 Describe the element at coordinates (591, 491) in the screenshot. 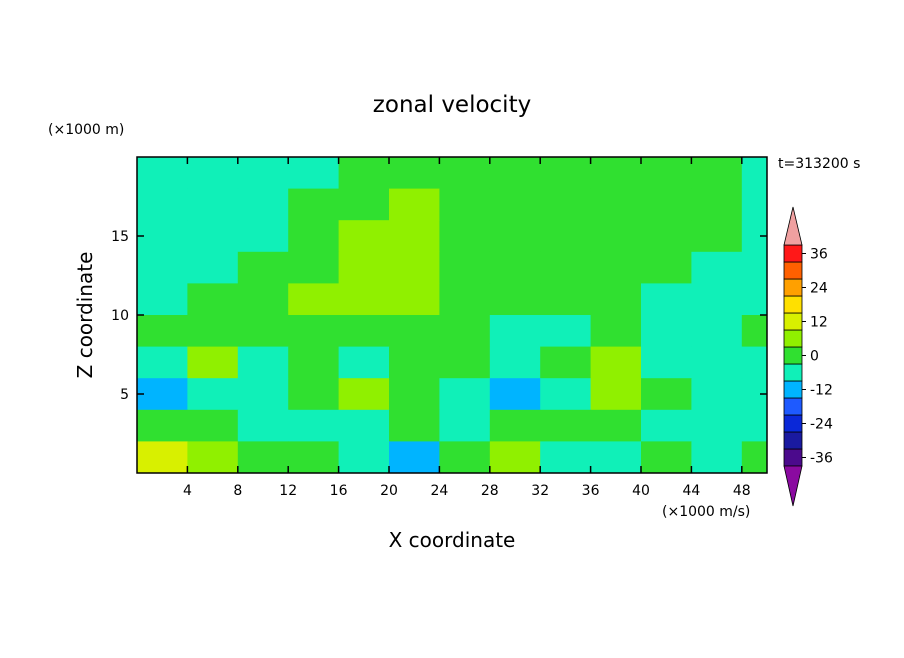

I see `x-tick-label: 36` at that location.